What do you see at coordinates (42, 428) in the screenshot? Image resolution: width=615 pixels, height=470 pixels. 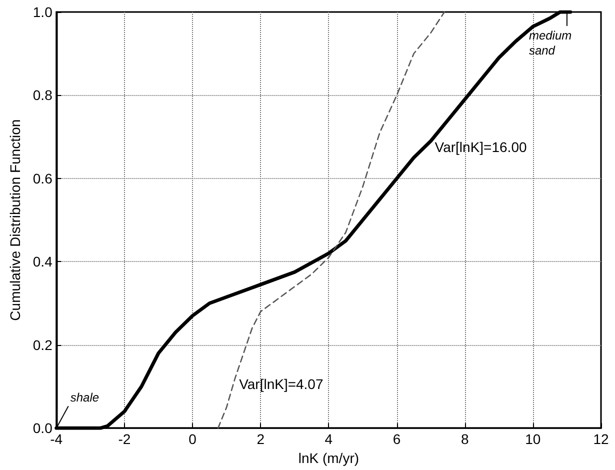 I see `y-tick-label: 0.0` at bounding box center [42, 428].